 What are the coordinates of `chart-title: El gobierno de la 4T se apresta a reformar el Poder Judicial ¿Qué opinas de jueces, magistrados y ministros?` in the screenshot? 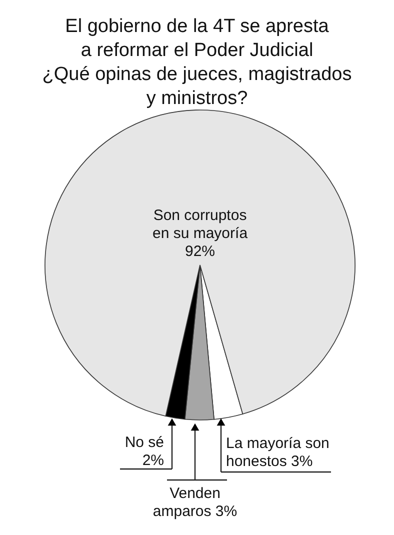 It's located at (197, 62).